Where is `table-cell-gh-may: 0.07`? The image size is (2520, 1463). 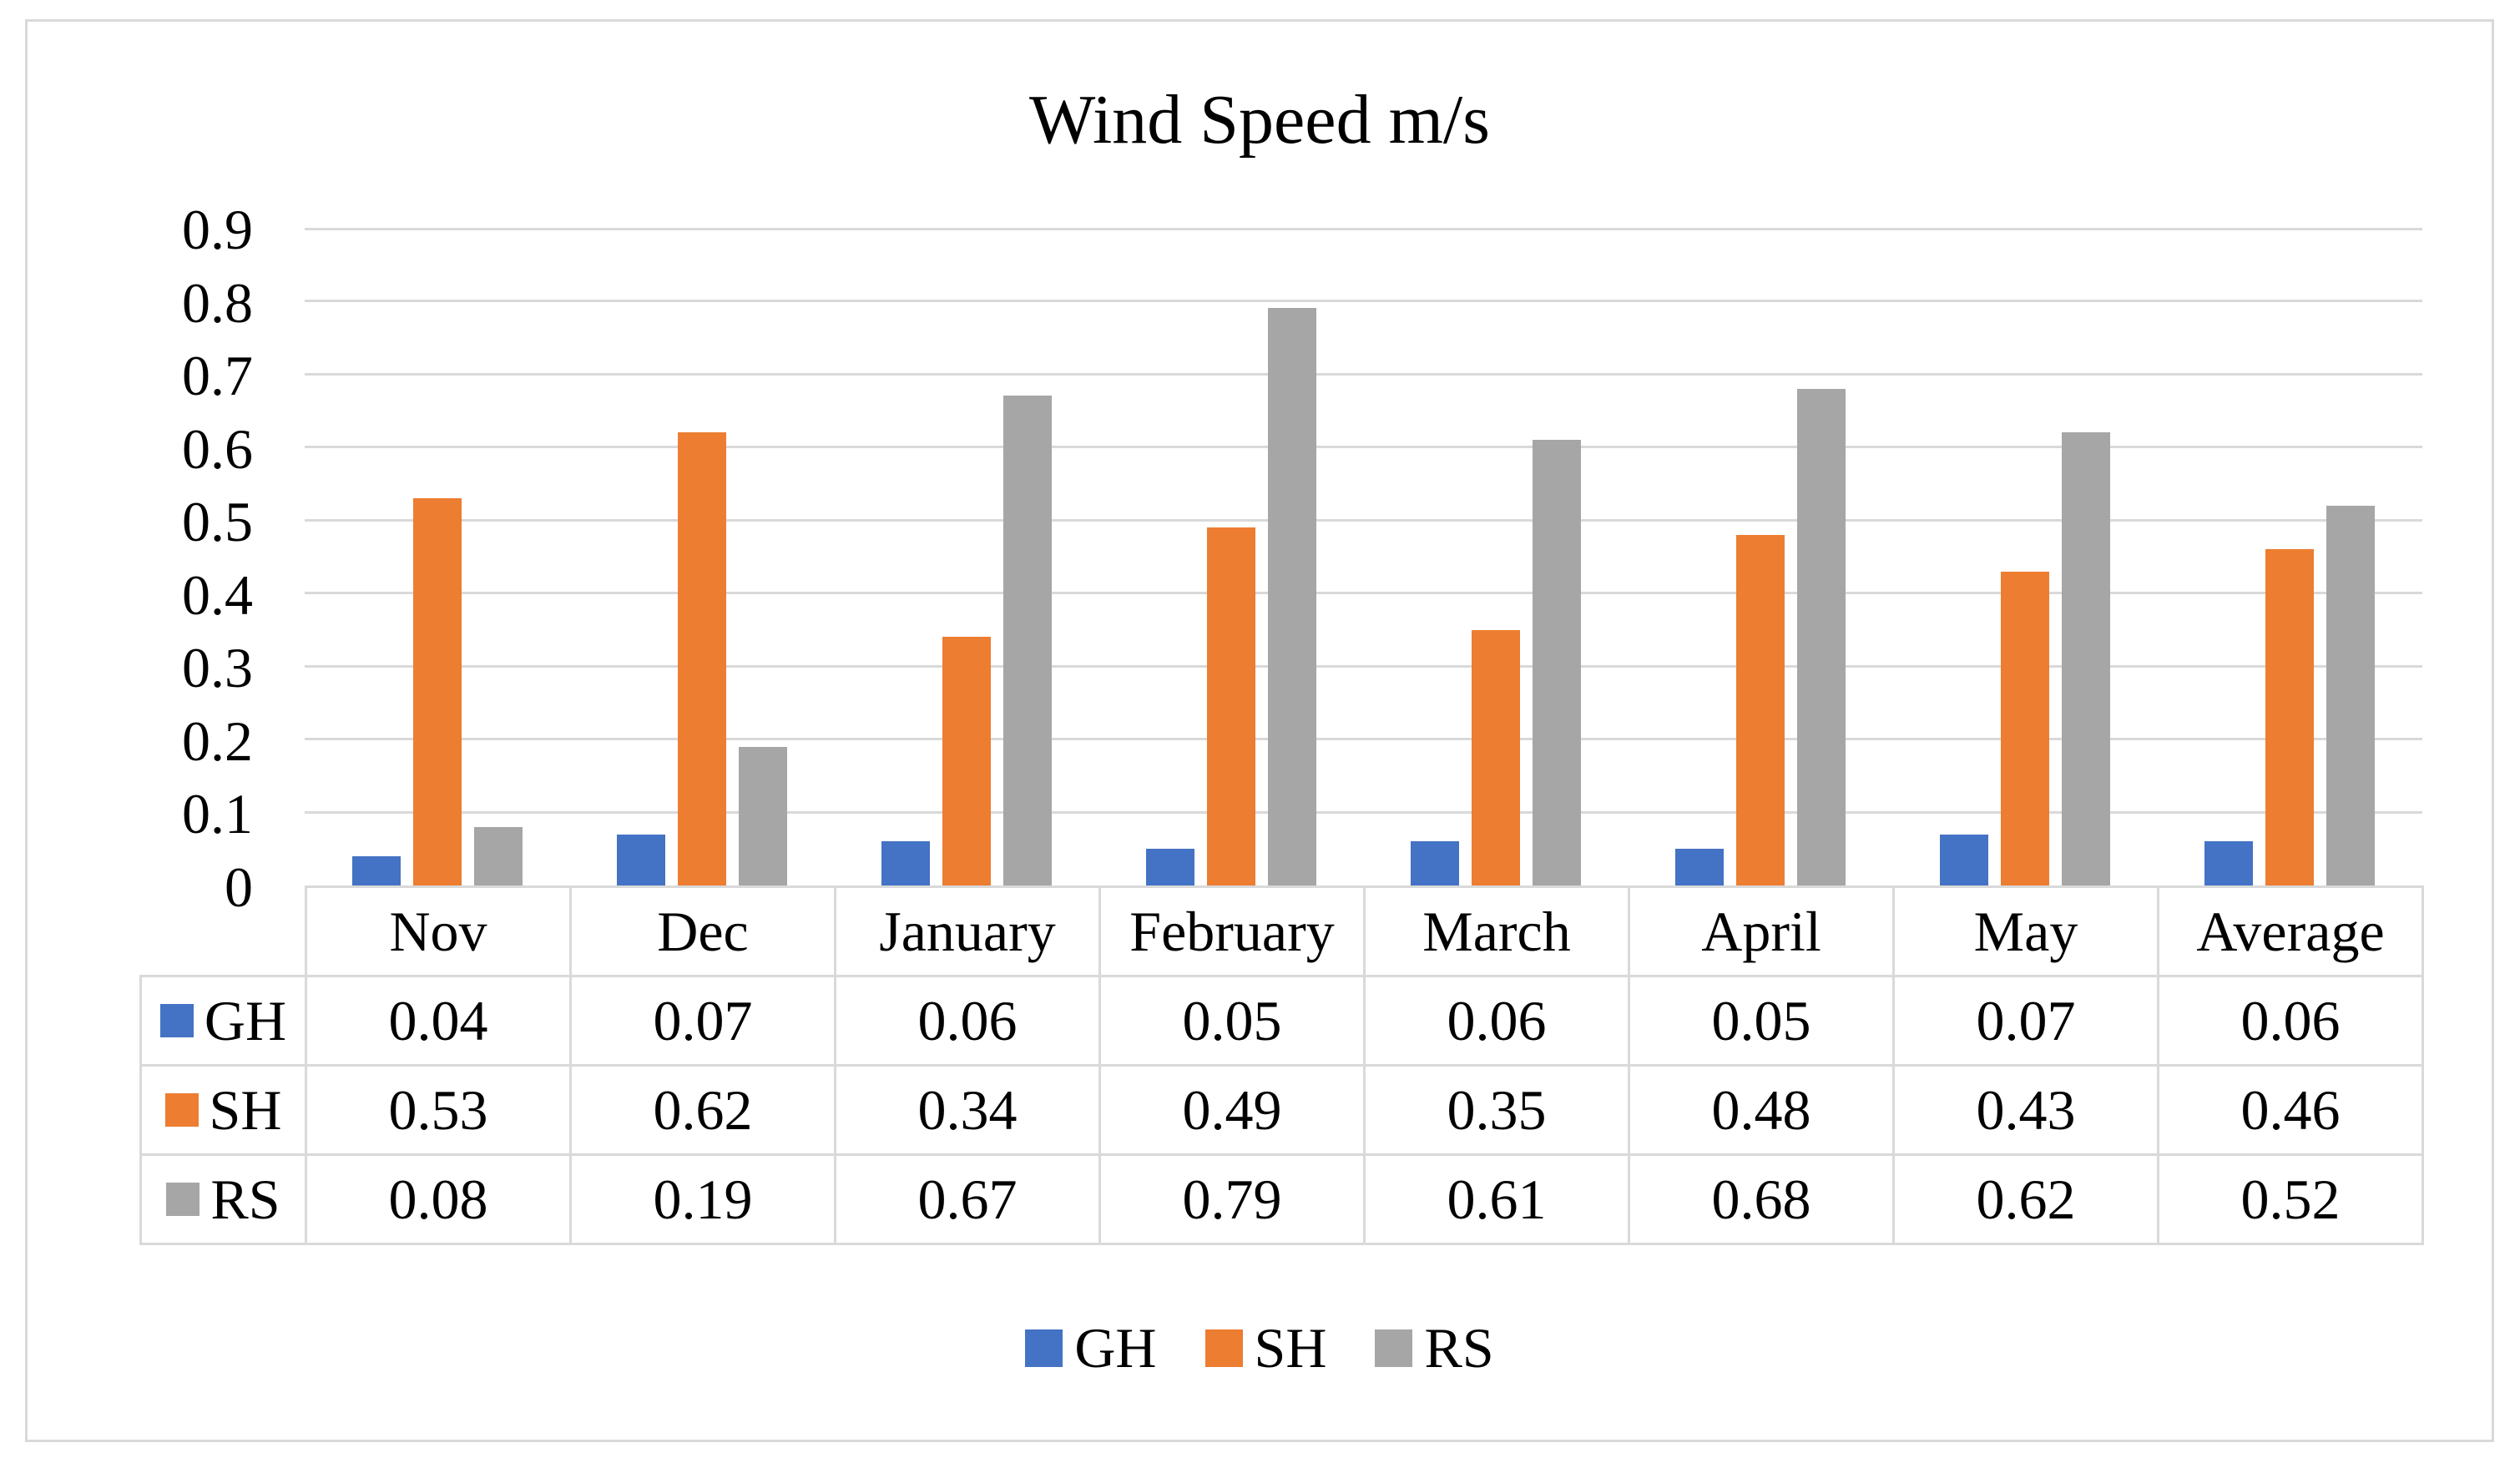
table-cell-gh-may: 0.07 is located at coordinates (2025, 1021).